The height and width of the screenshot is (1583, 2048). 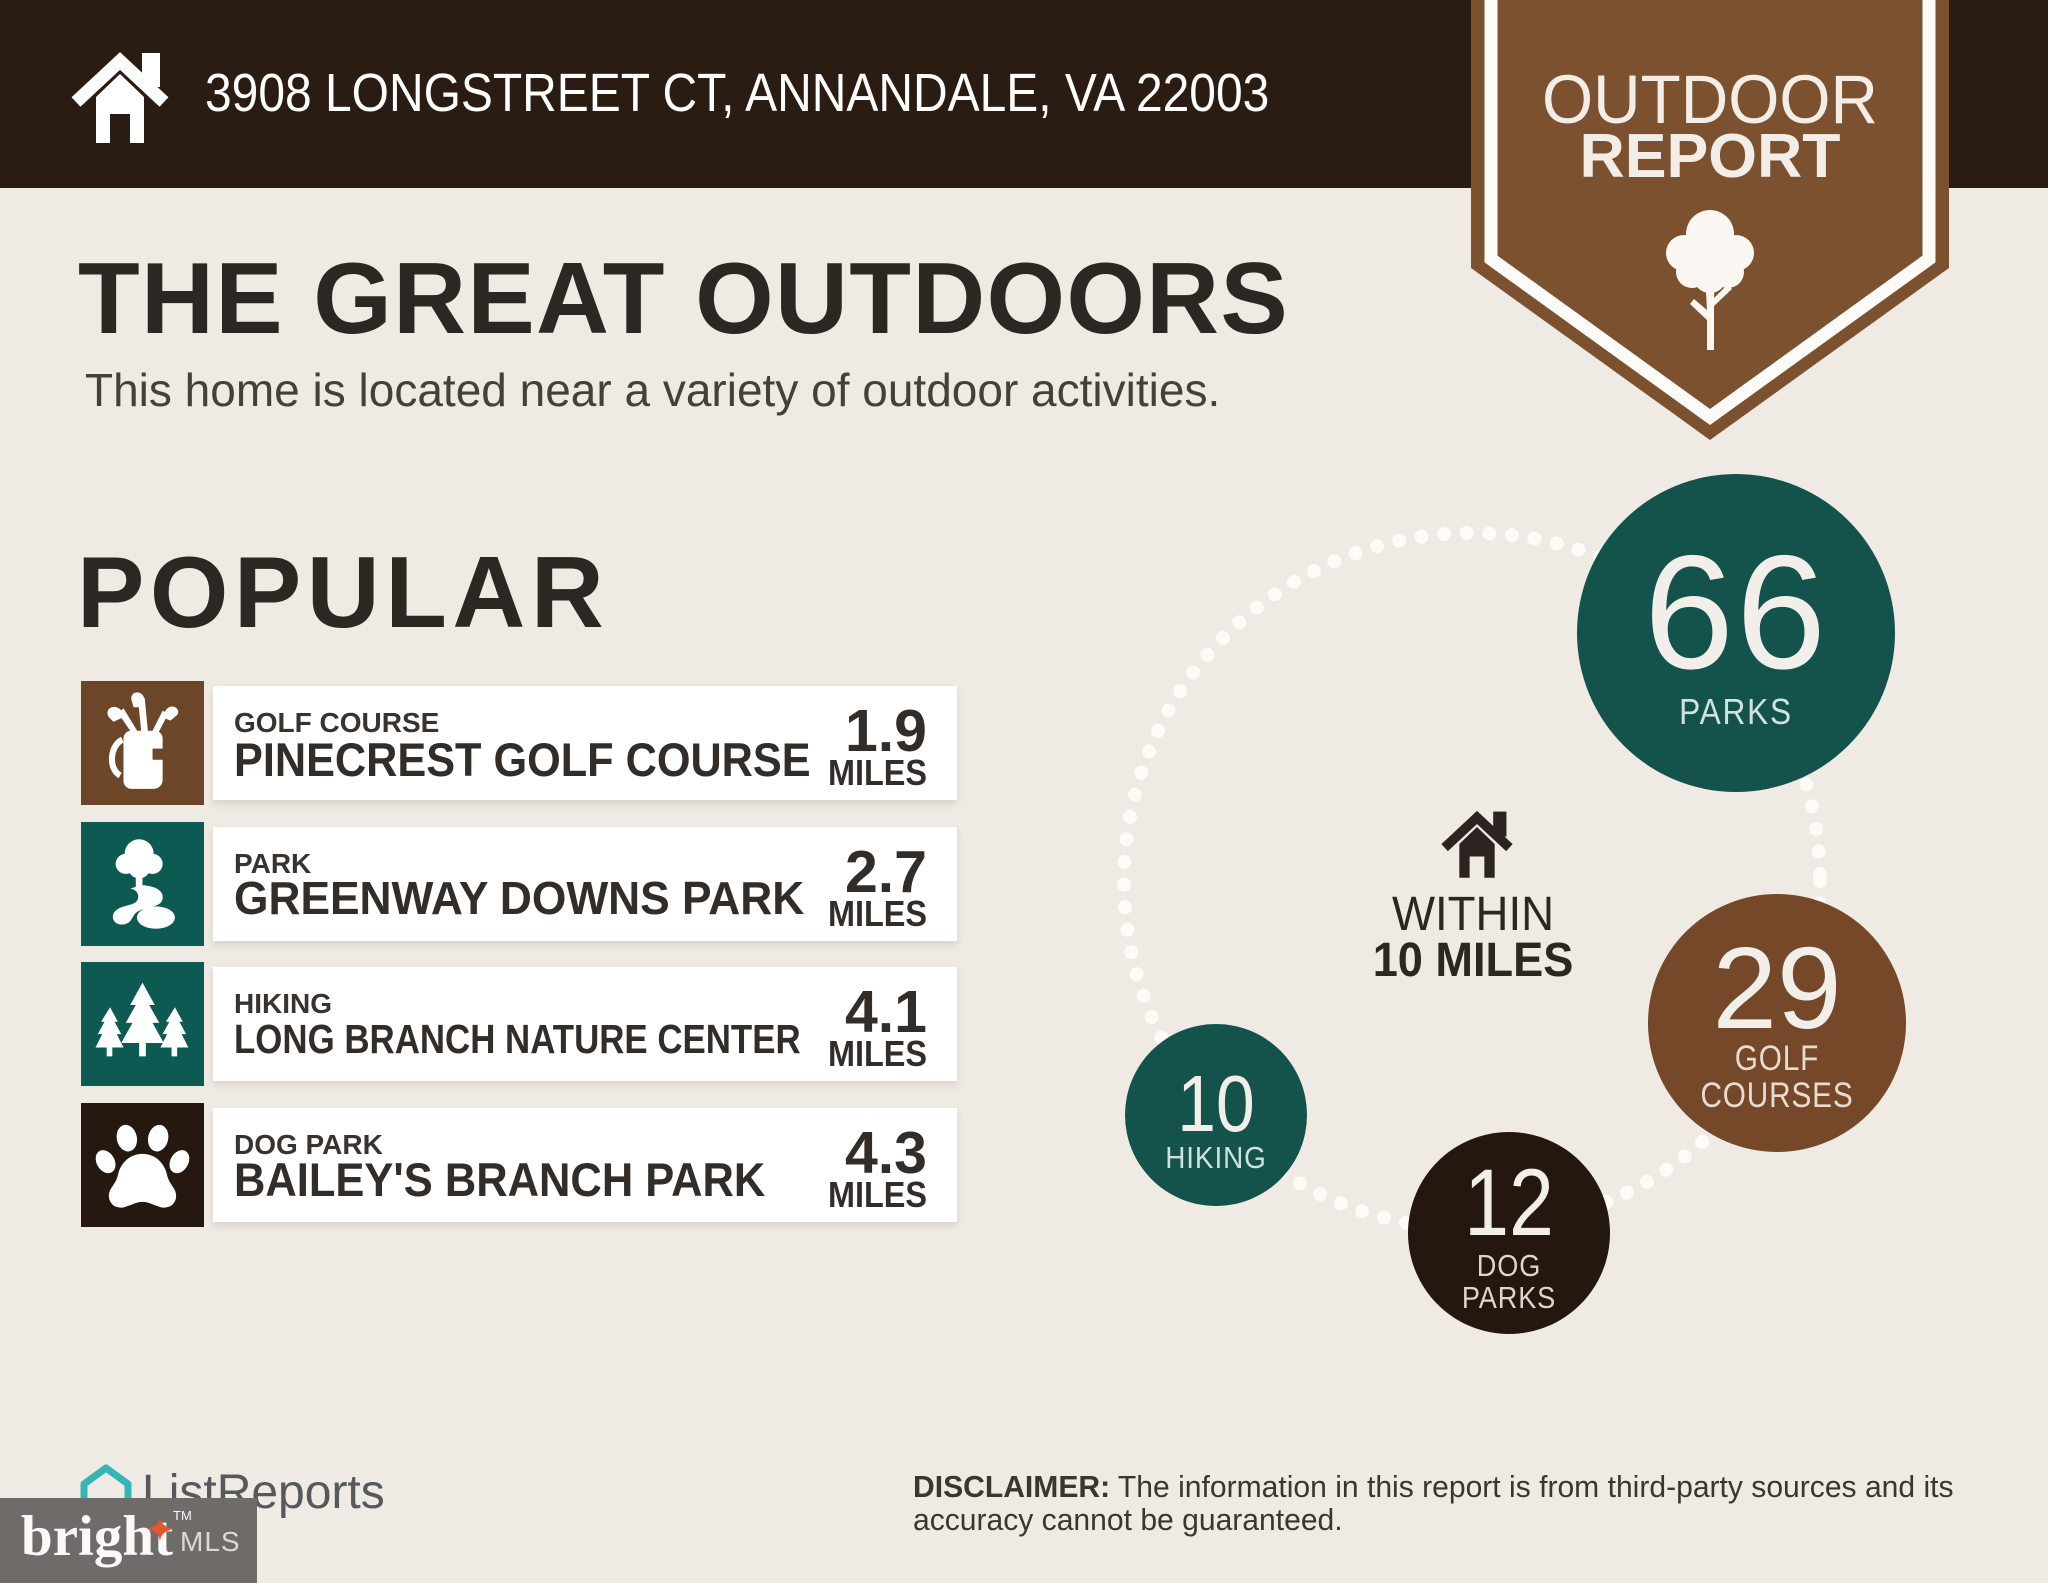 I want to click on svg-text: OUTDOOR, so click(x=1710, y=99).